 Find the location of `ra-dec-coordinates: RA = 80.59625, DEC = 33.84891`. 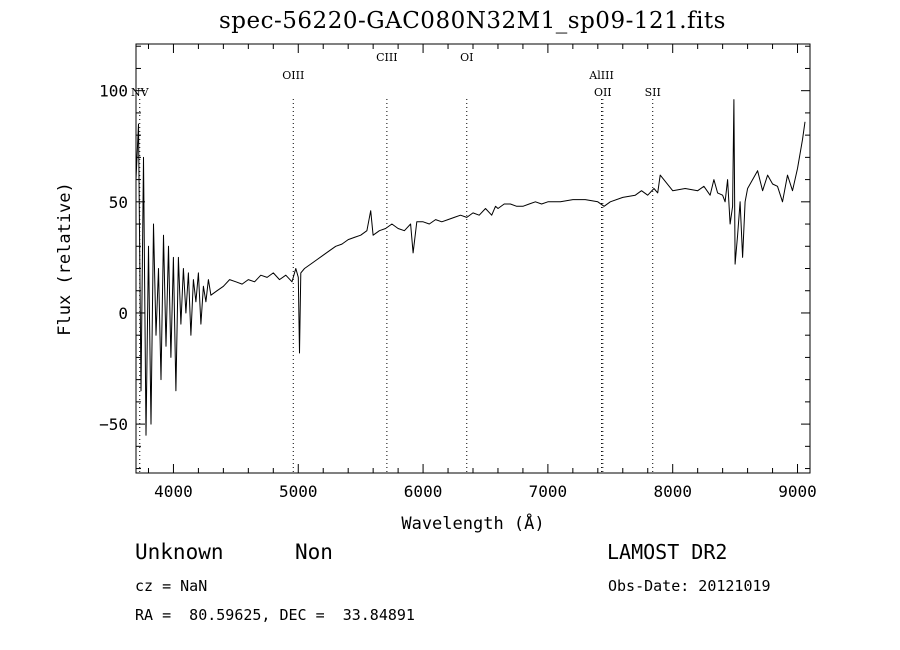

ra-dec-coordinates: RA = 80.59625, DEC = 33.84891 is located at coordinates (275, 615).